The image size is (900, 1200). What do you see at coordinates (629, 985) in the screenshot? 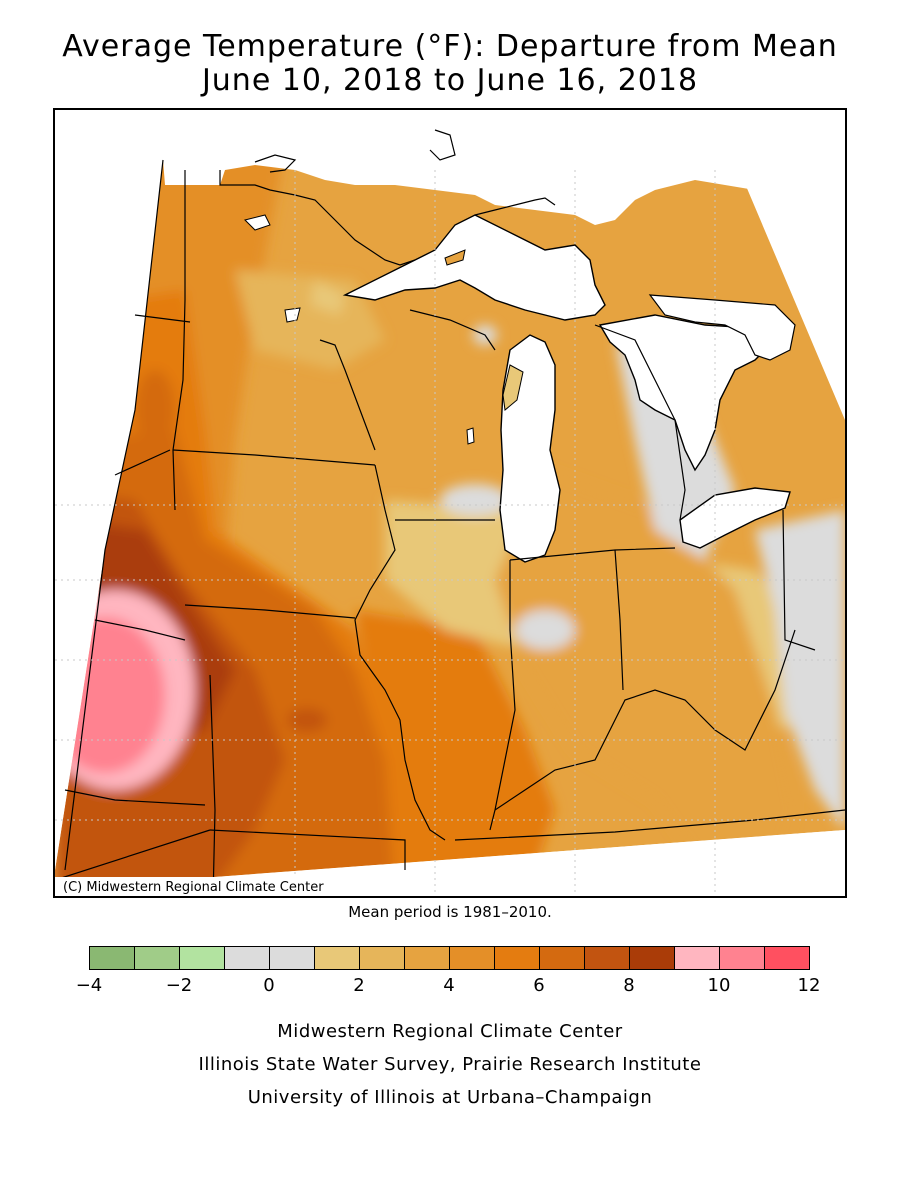
I see `legend-tick-label: 8` at bounding box center [629, 985].